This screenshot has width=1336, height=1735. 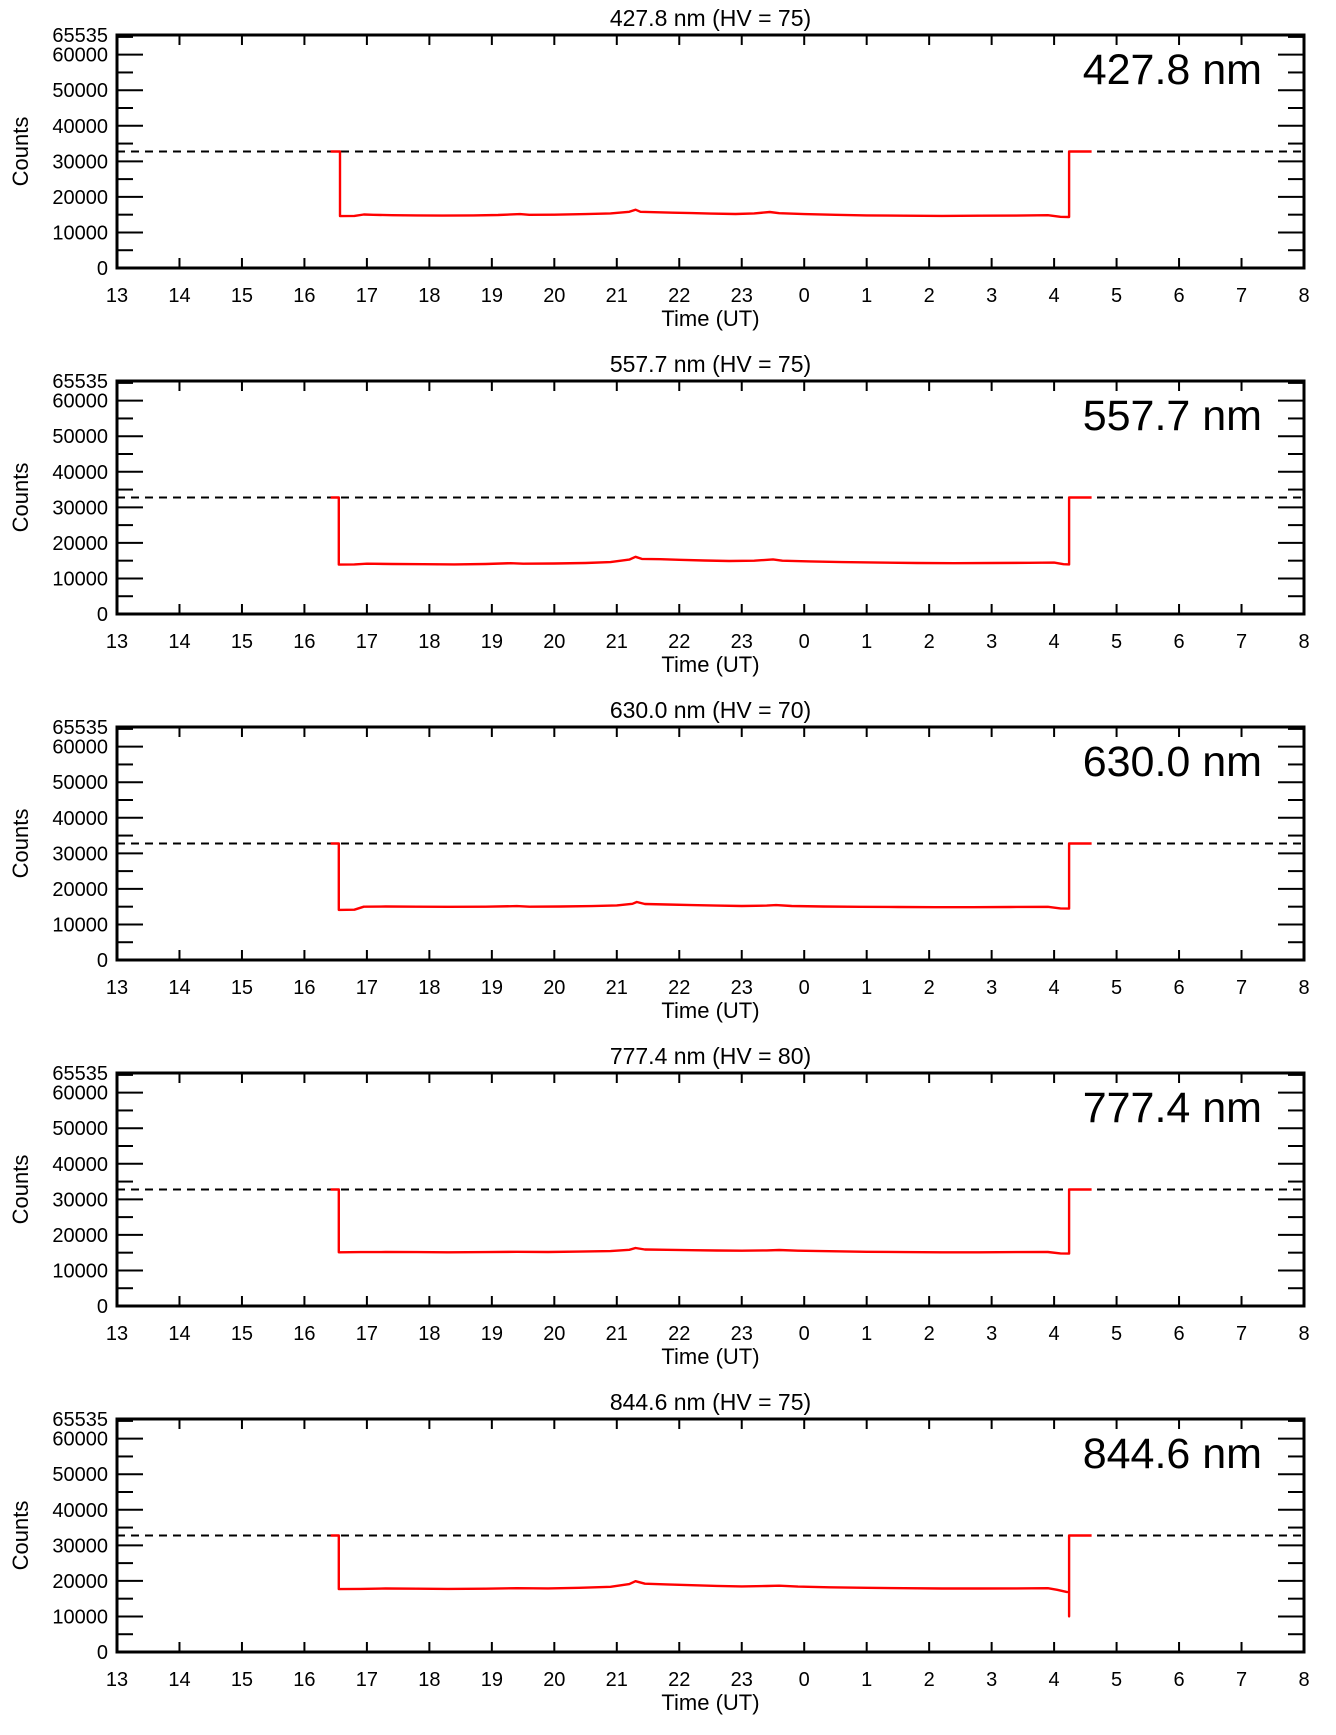 I want to click on chart-title: 630.0 nm (HV = 70), so click(x=710, y=710).